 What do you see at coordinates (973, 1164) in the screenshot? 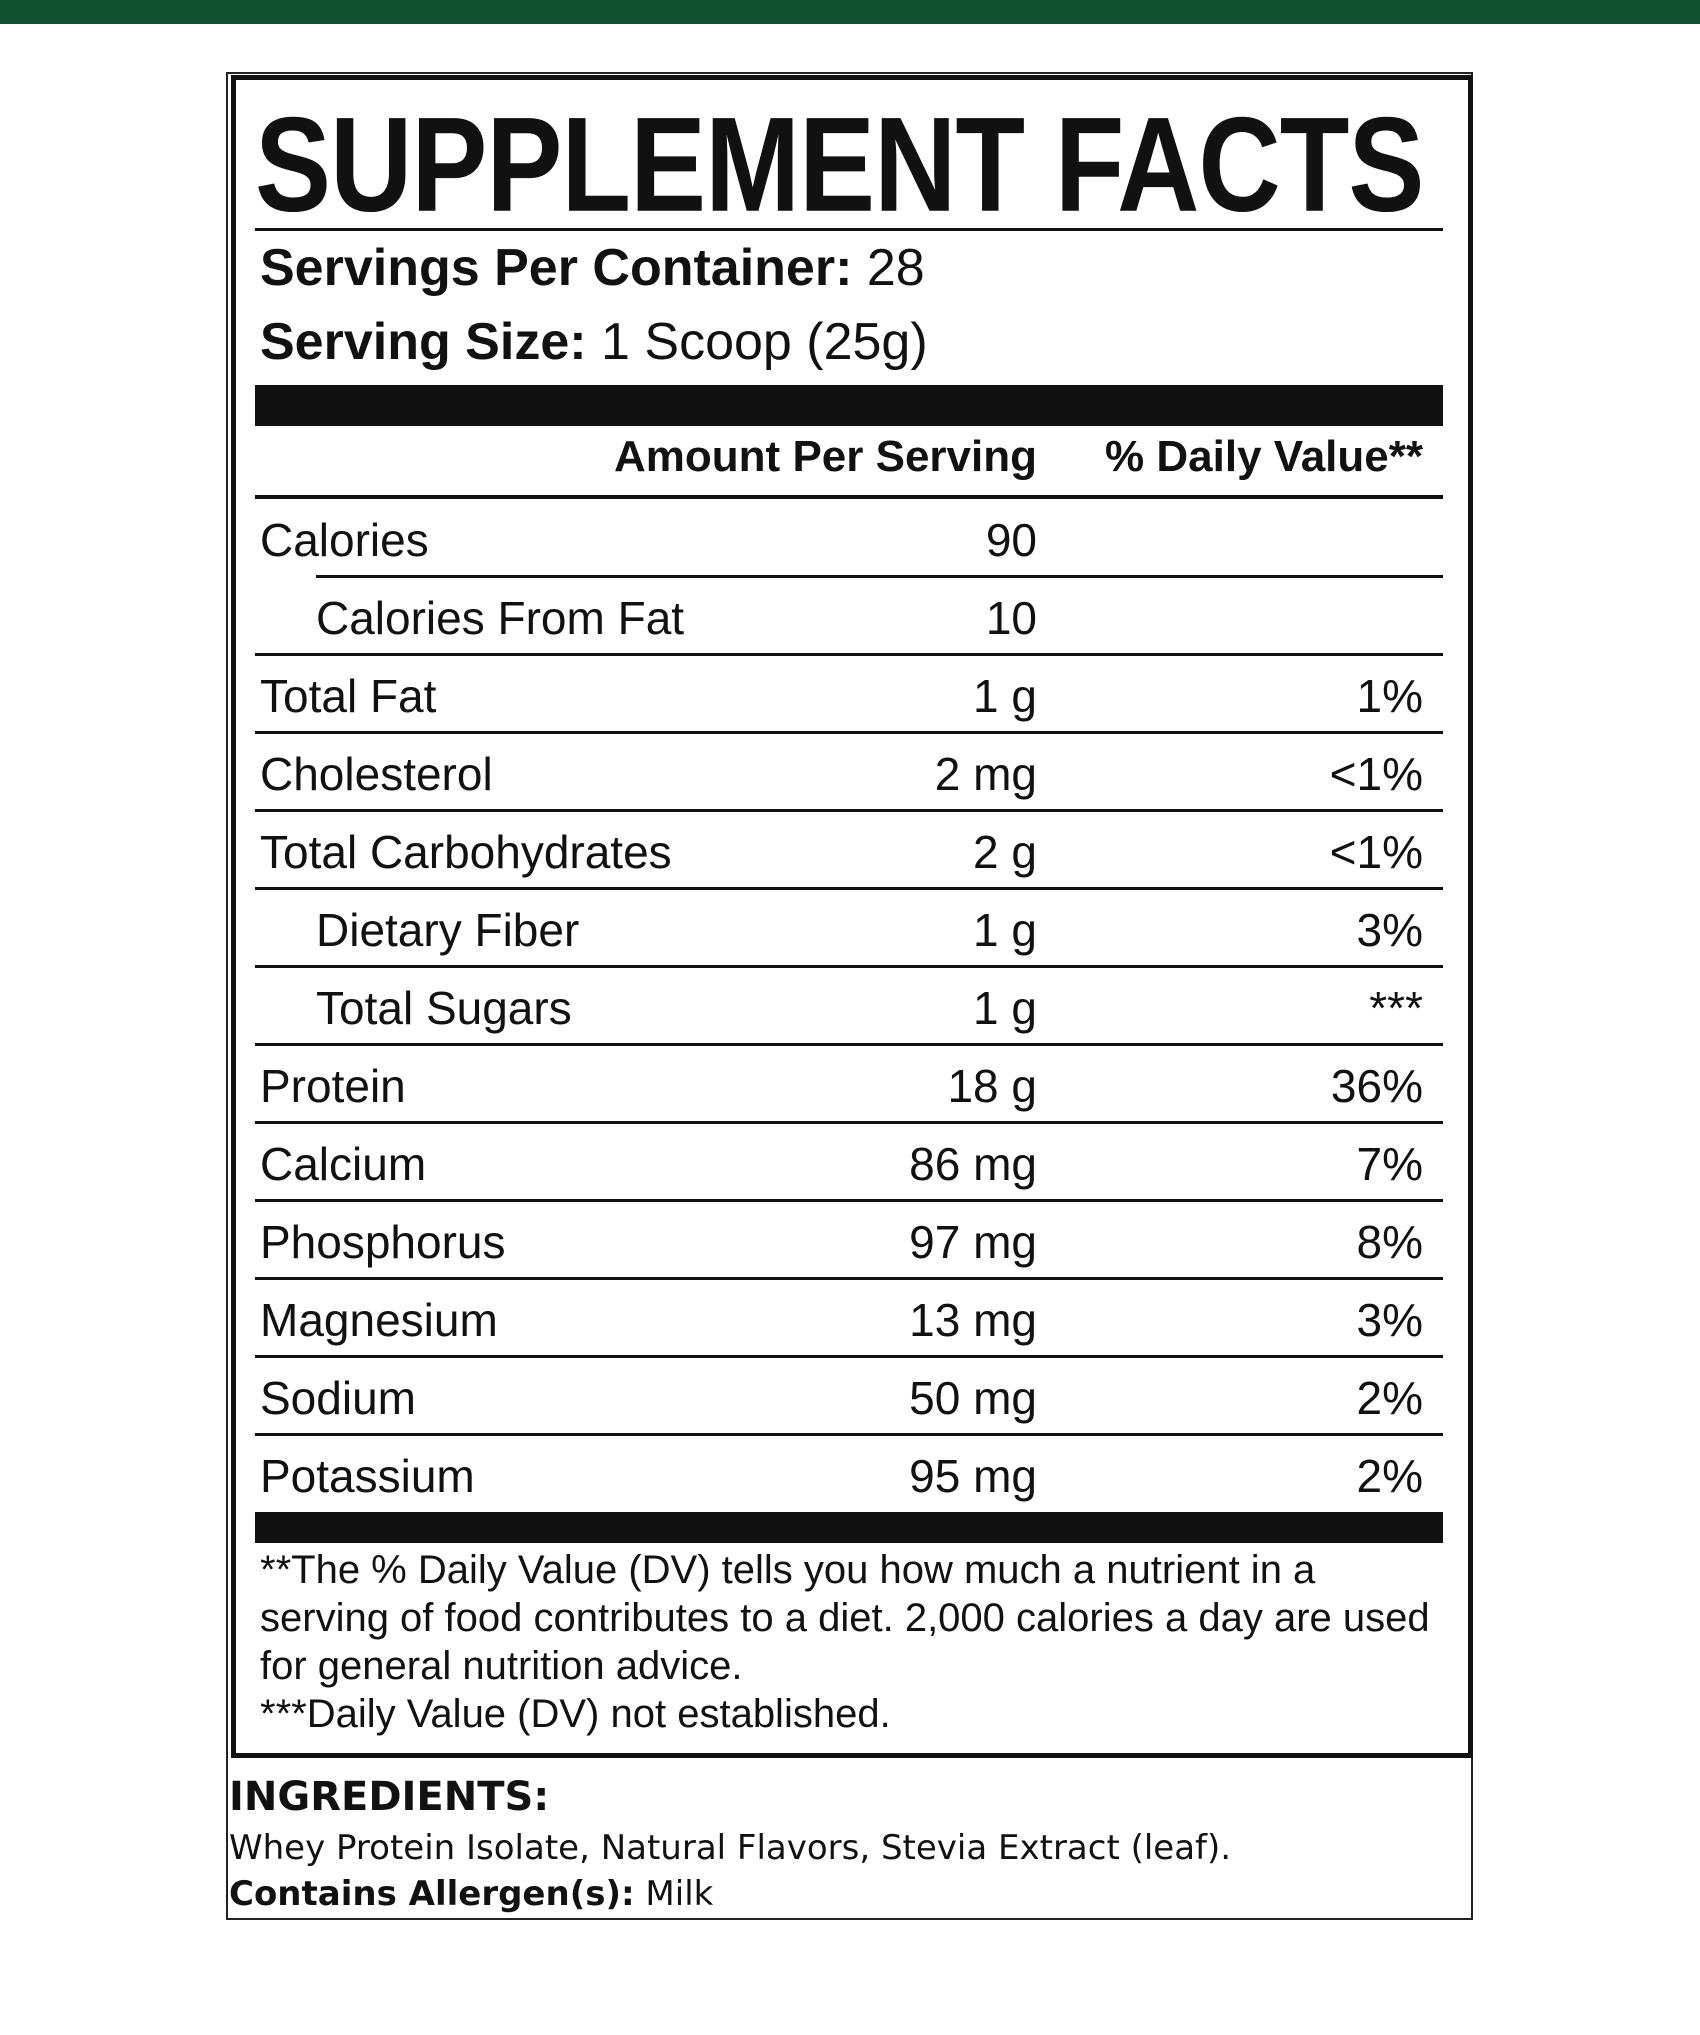
I see `amount: 86 mg` at bounding box center [973, 1164].